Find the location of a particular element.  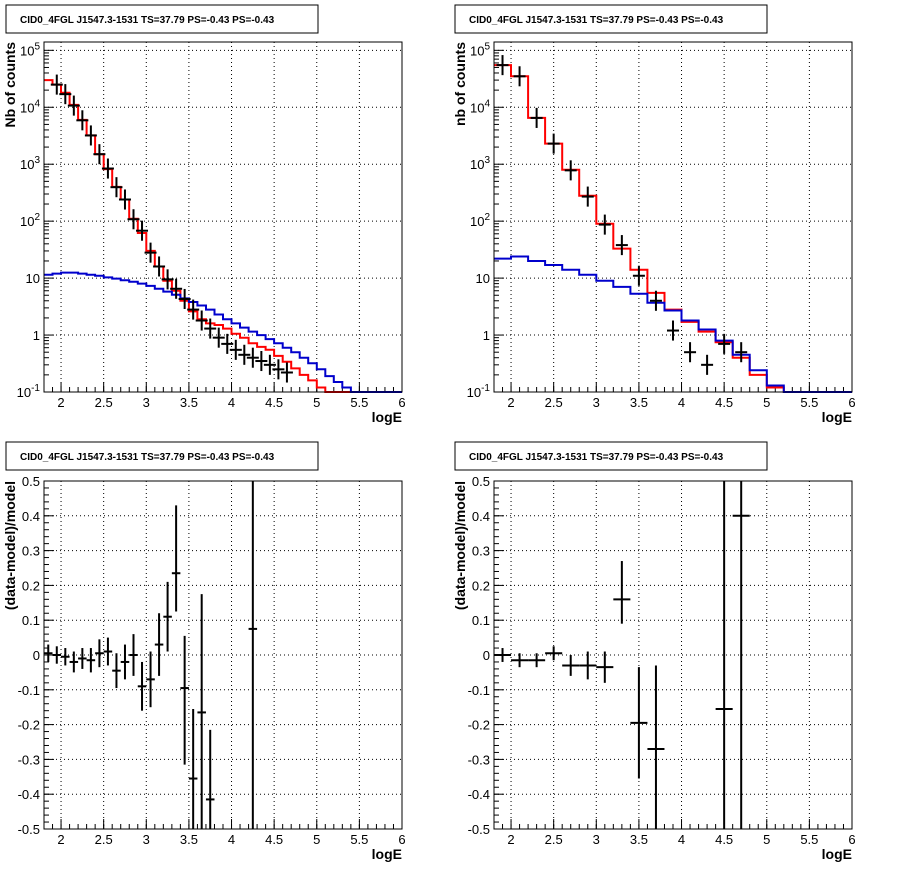

y-tick-label: 0.5 is located at coordinates (481, 481).